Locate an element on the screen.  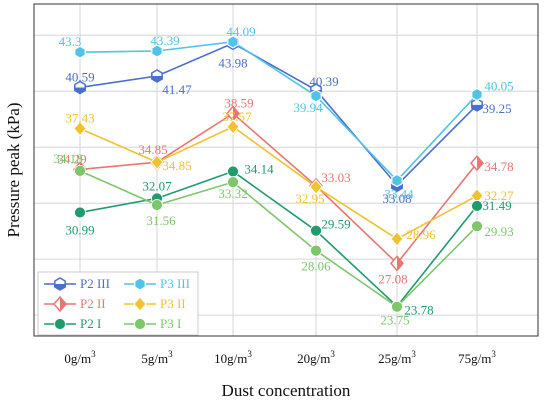
data-label: 34.14 is located at coordinates (259, 168).